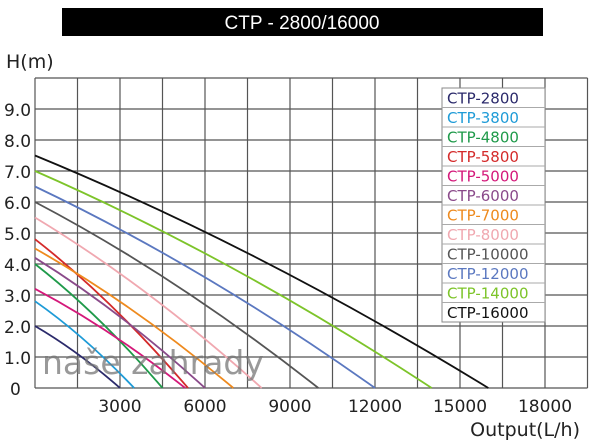 The image size is (600, 444). What do you see at coordinates (487, 294) in the screenshot?
I see `legend-item-ctp-14000: CTP-14000` at bounding box center [487, 294].